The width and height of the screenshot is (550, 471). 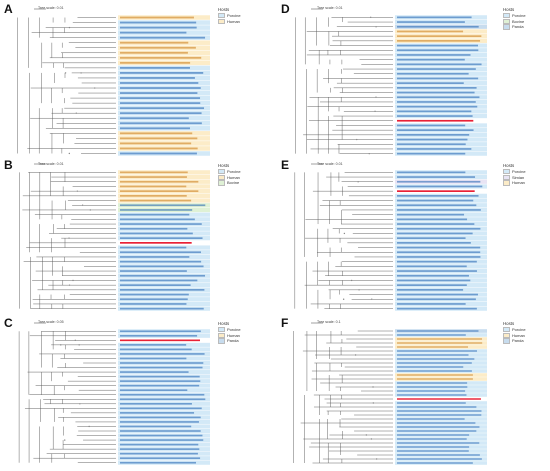 I want to click on legend-label: Human, so click(x=233, y=335).